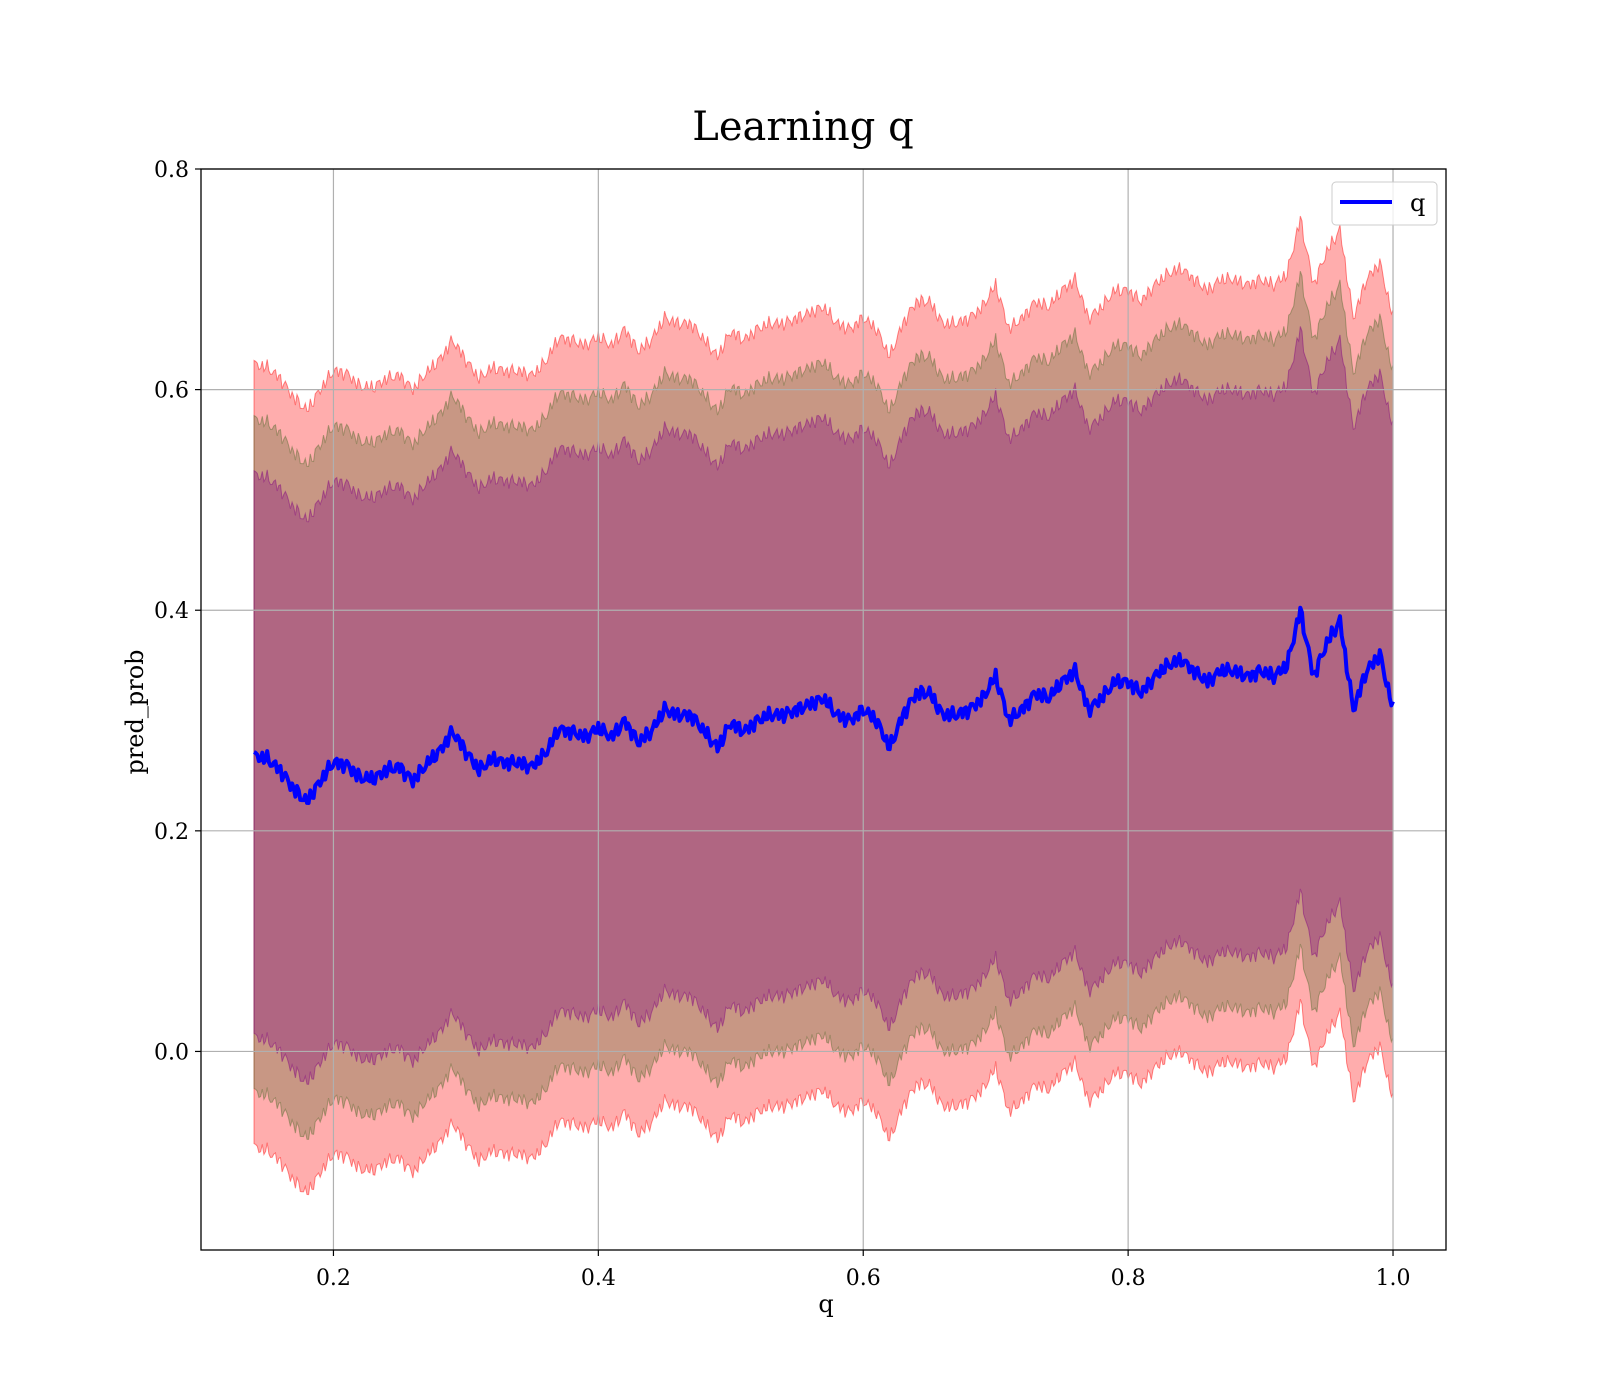  I want to click on y-tick-label: 0.2, so click(171, 832).